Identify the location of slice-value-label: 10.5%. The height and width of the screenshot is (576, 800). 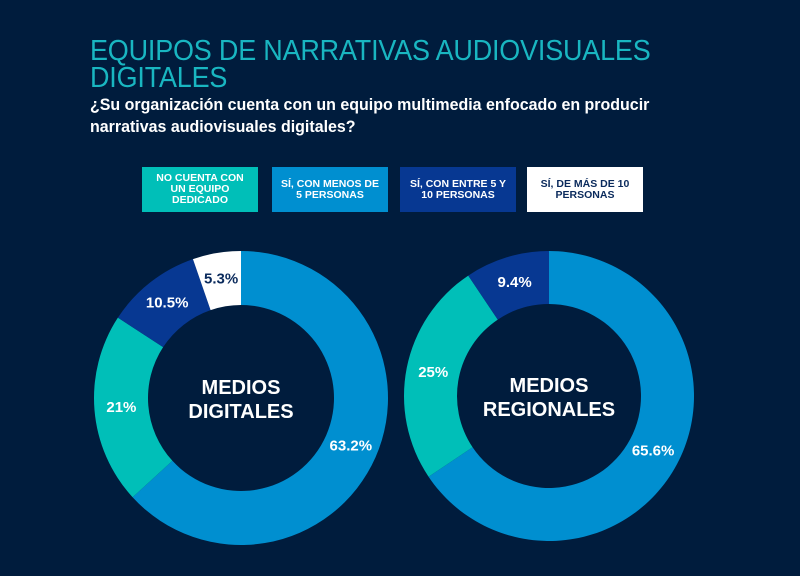
(167, 302).